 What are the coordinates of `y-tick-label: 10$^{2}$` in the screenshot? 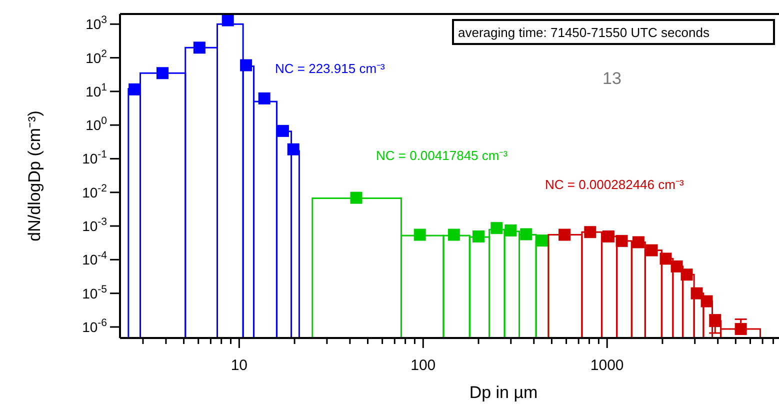 It's located at (97, 57).